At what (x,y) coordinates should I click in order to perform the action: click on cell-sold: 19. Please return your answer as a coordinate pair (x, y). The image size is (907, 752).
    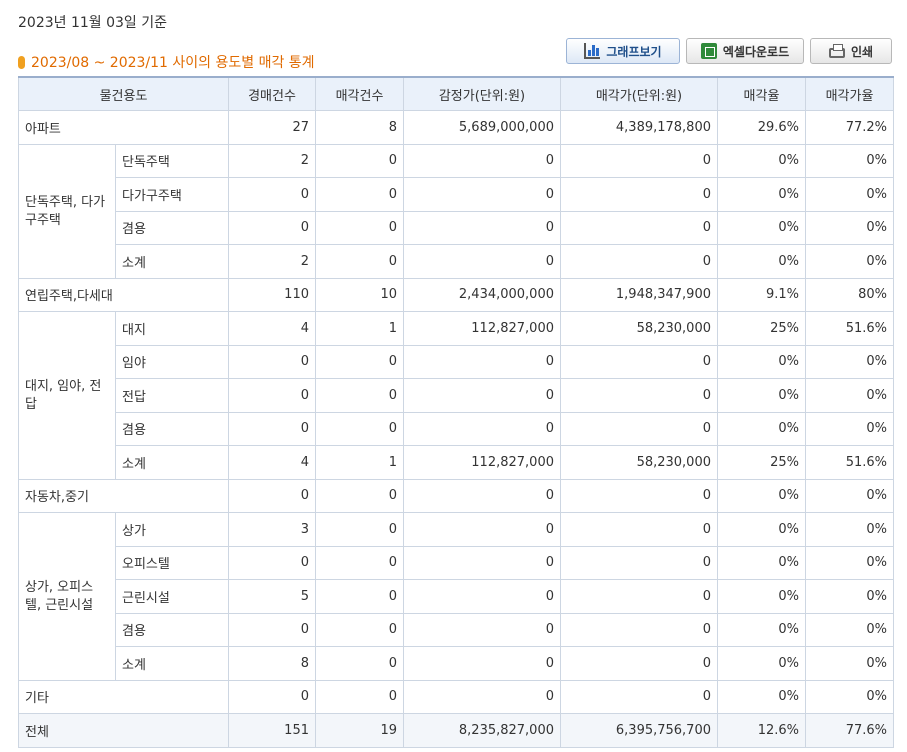
    Looking at the image, I should click on (359, 730).